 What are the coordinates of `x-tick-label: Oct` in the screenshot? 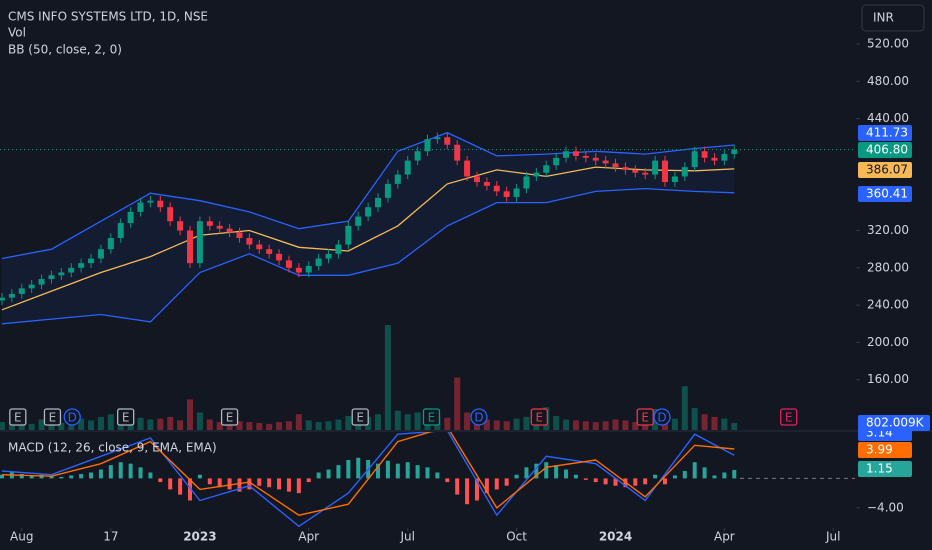 It's located at (516, 537).